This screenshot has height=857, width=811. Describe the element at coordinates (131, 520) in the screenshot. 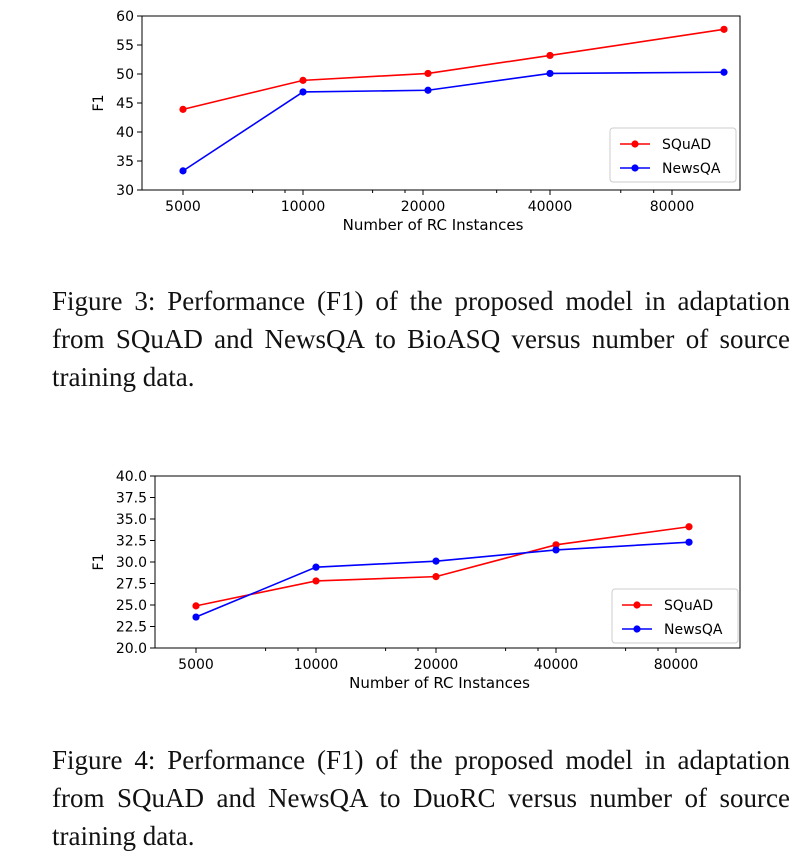

I see `y-tick-label: 35.0` at that location.